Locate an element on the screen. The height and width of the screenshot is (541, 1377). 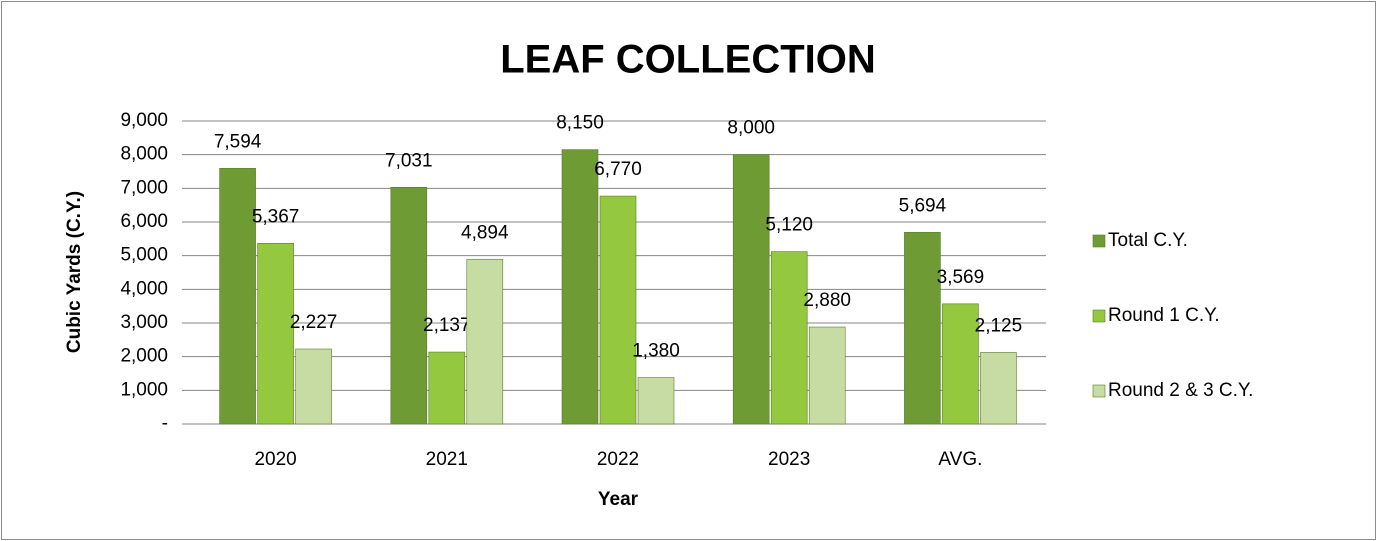
data-label: 2,125 is located at coordinates (999, 325).